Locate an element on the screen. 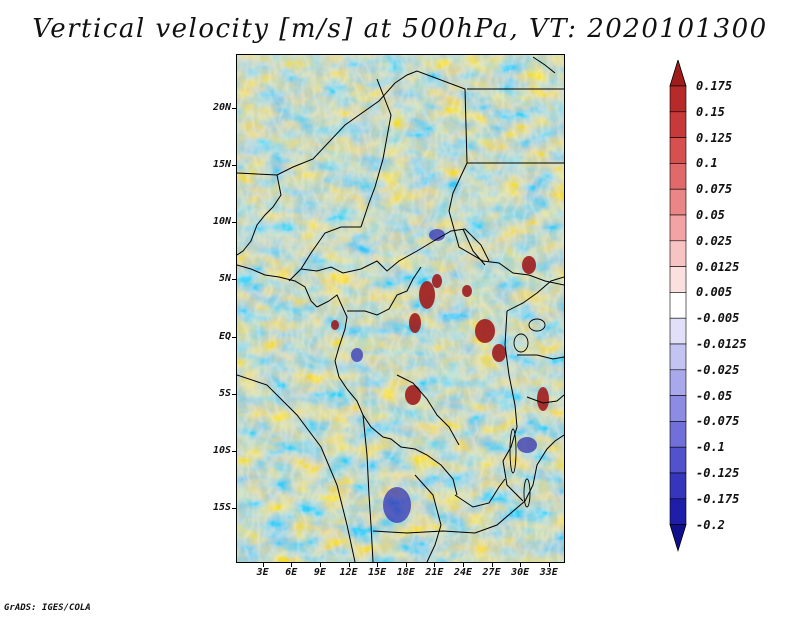  convective-cells is located at coordinates (440, 333).